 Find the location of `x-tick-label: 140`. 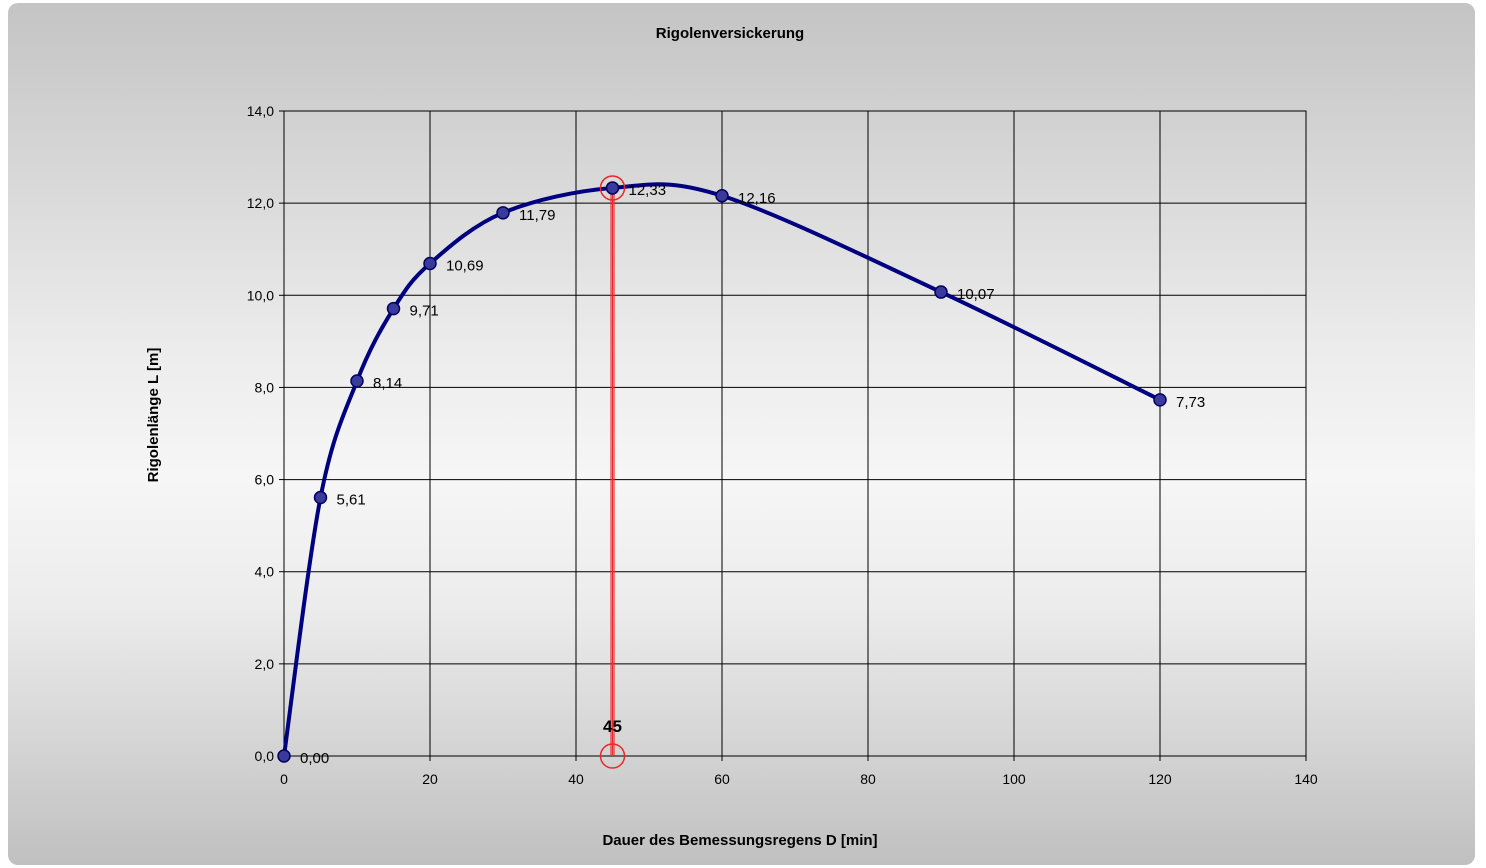

x-tick-label: 140 is located at coordinates (1306, 779).